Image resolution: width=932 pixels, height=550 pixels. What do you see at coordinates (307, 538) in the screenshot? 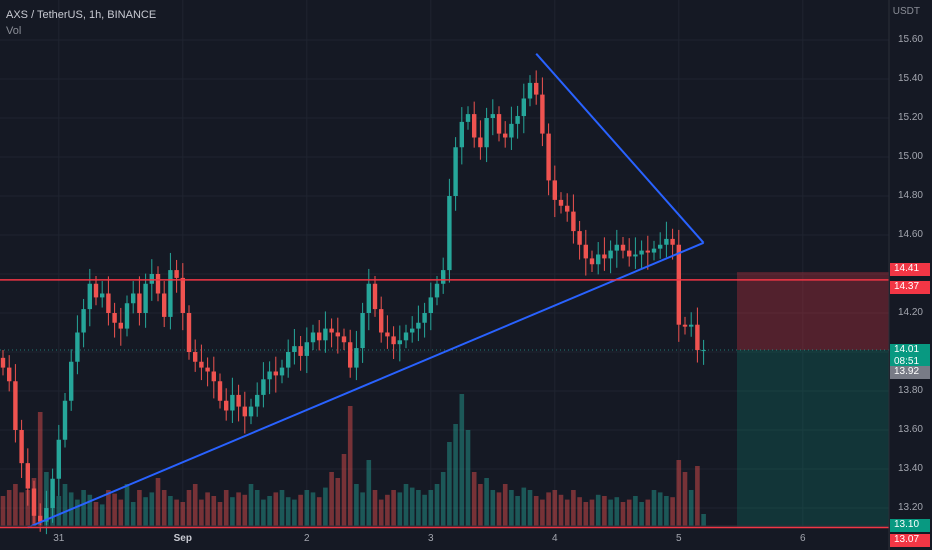
I see `time-tick-label: 2` at bounding box center [307, 538].